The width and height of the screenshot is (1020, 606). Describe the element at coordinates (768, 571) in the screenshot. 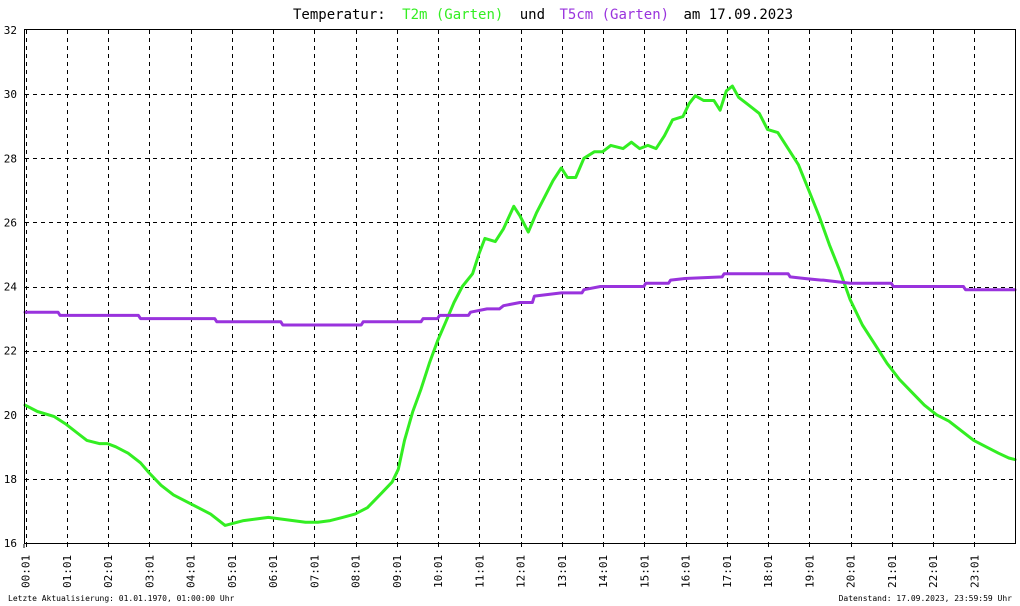

I see `x-tick-label: 18:01` at that location.